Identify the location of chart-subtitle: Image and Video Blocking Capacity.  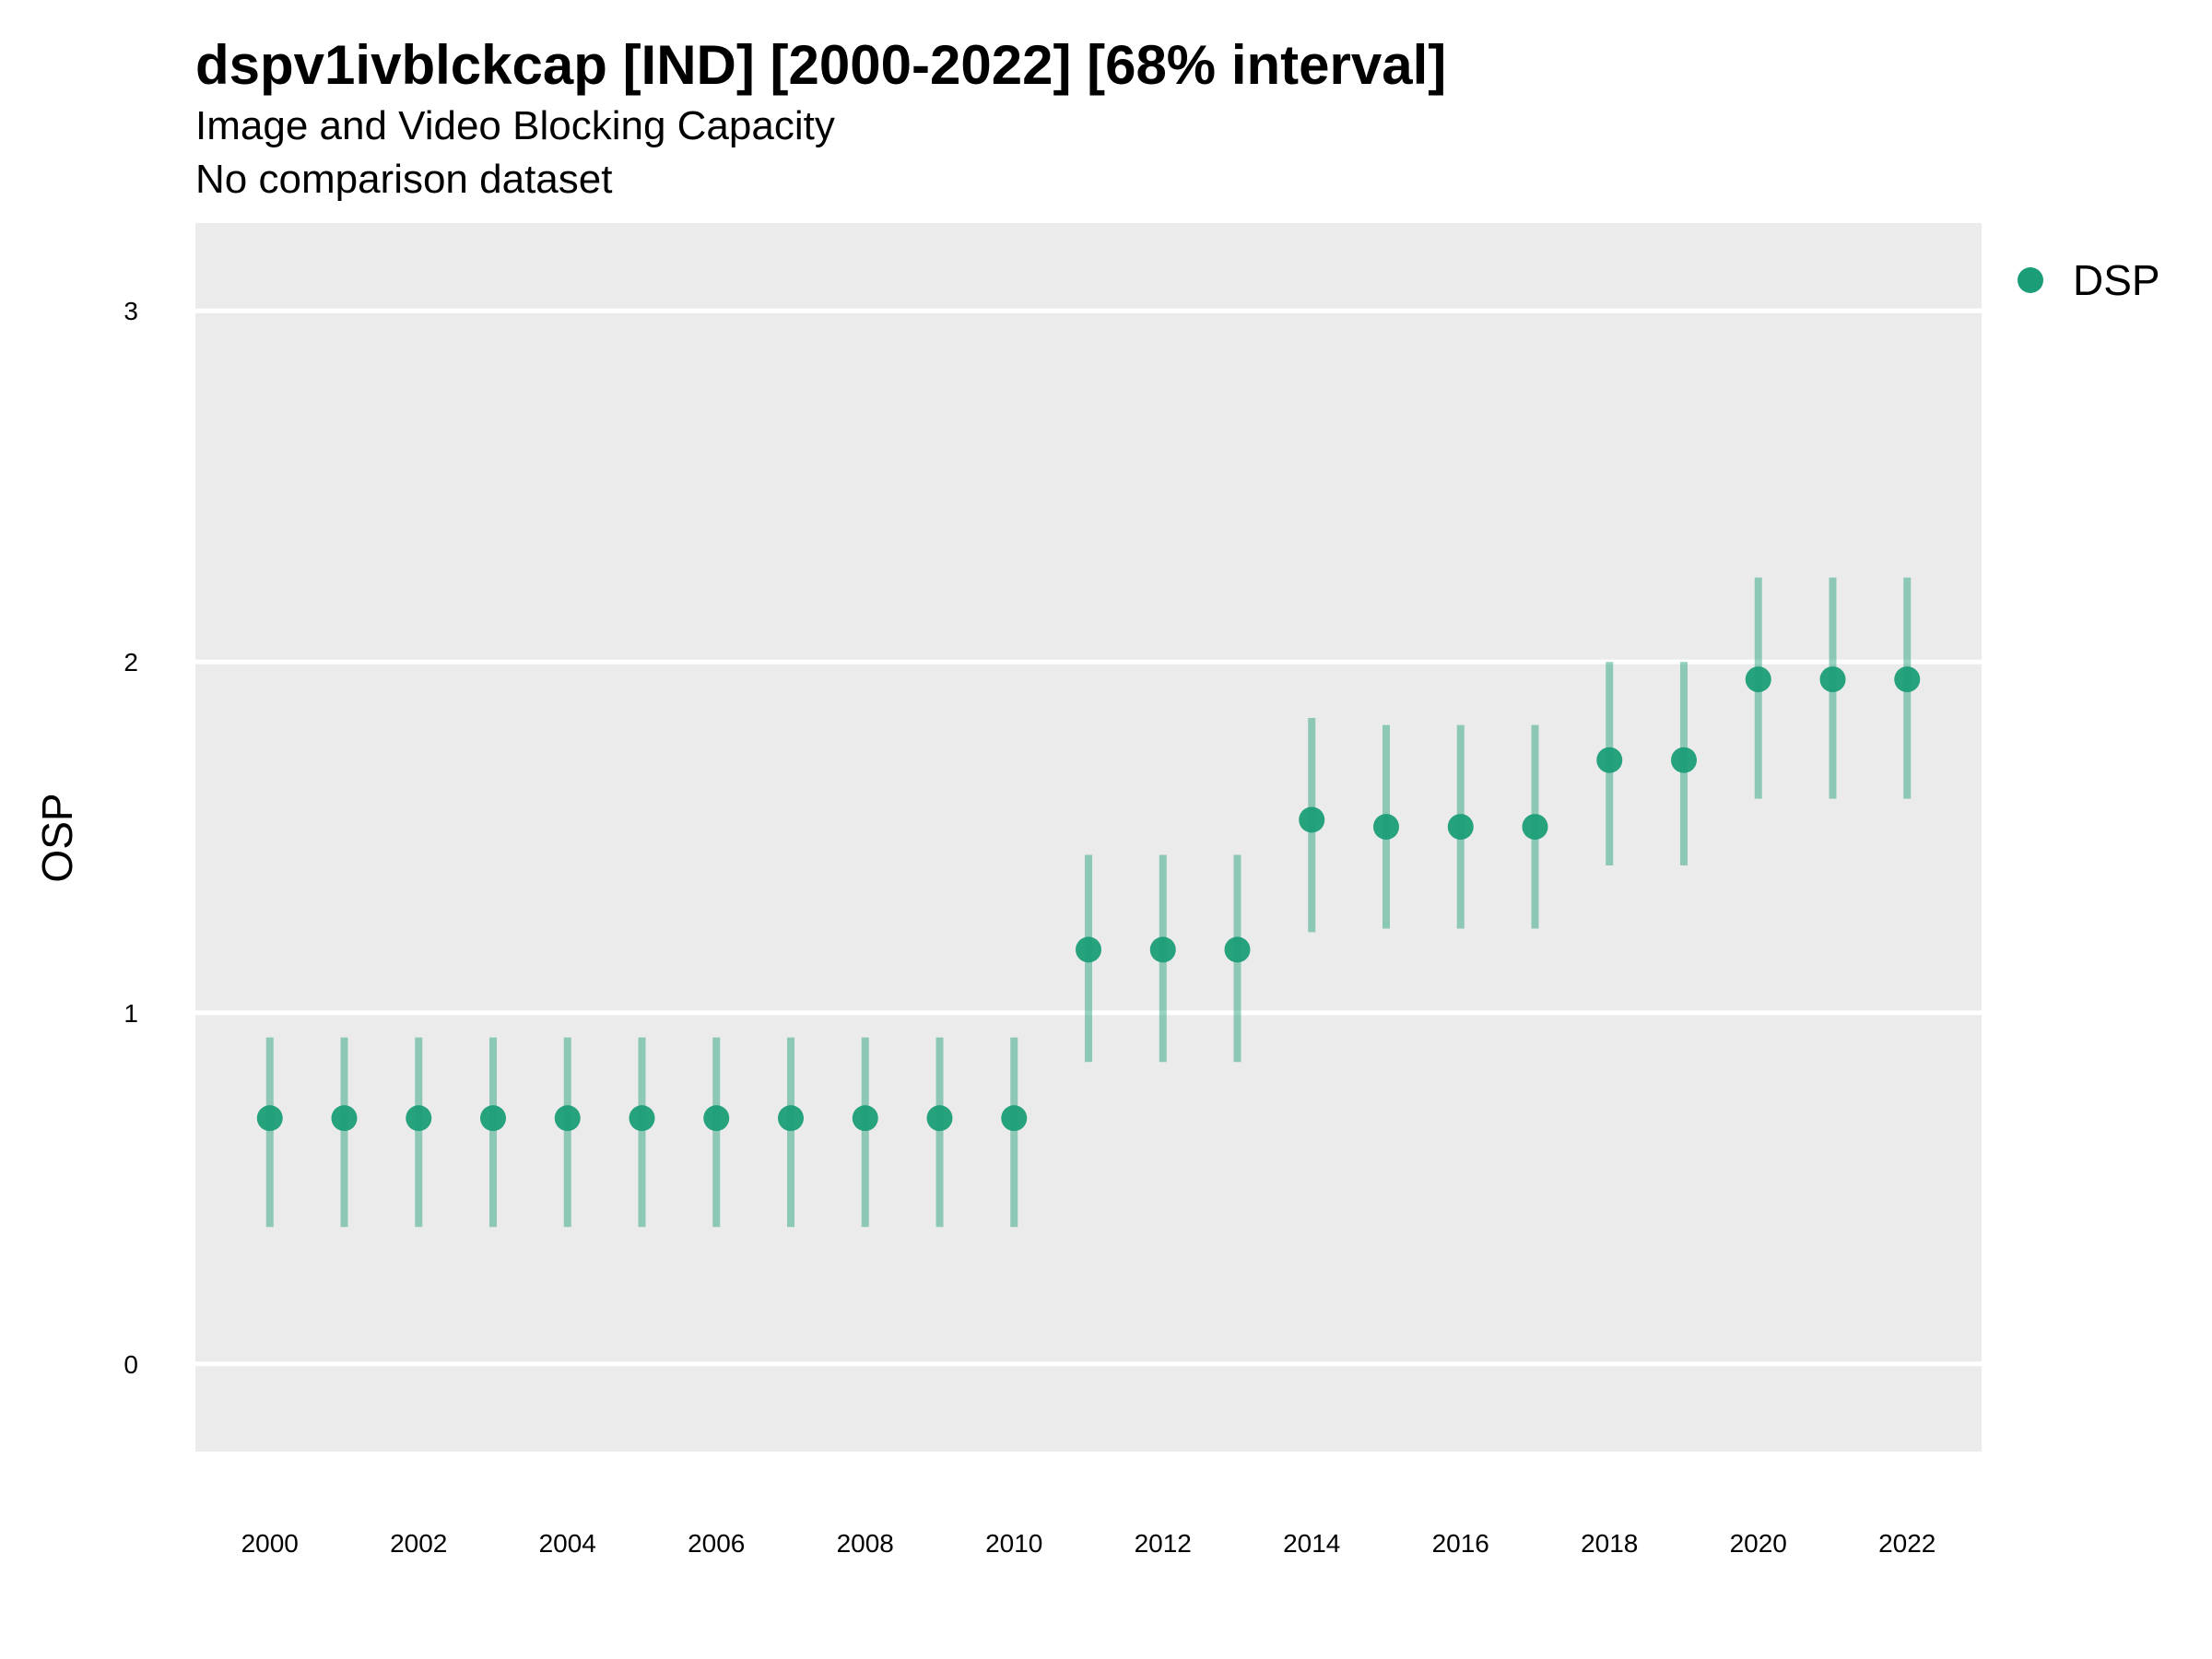
(515, 125).